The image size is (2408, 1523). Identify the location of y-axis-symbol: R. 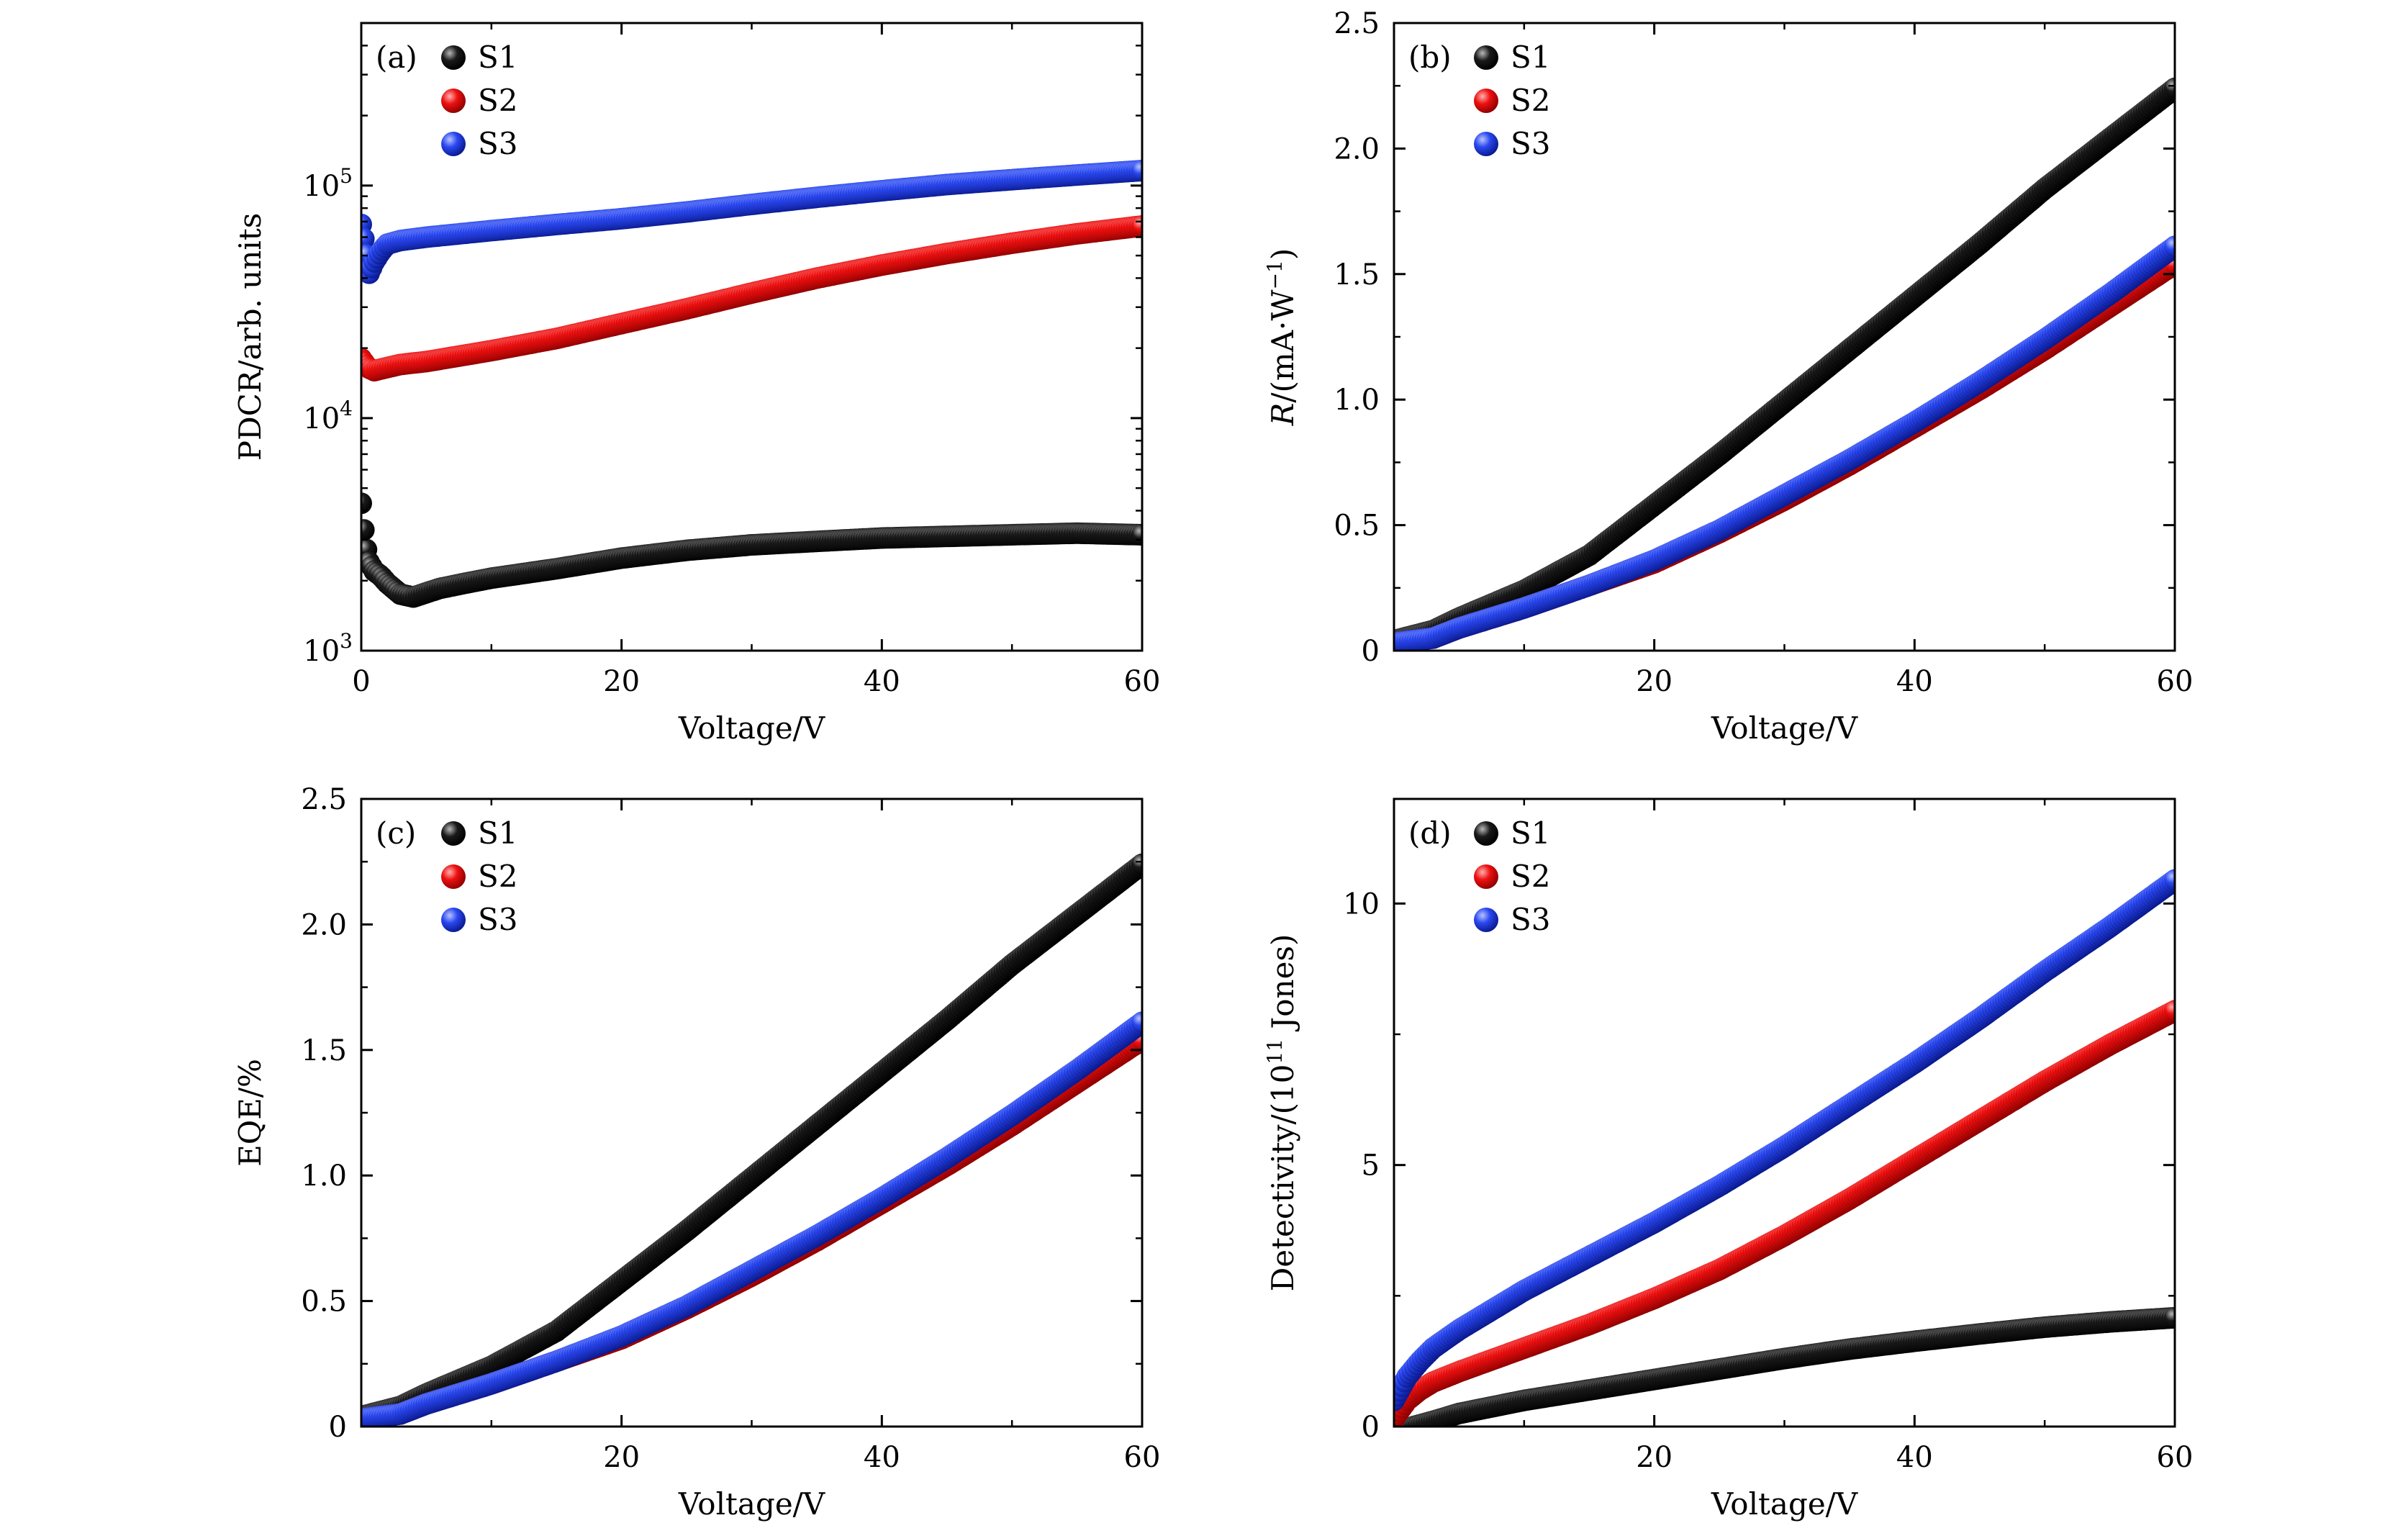
(1282, 415).